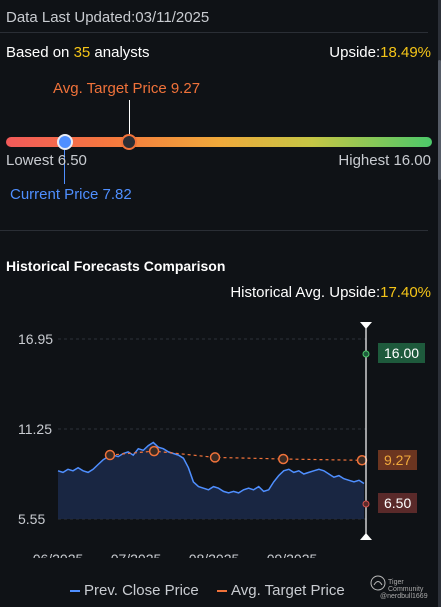 This screenshot has width=441, height=607. Describe the element at coordinates (405, 292) in the screenshot. I see `historical-avg-upside-value: 17.40%` at that location.